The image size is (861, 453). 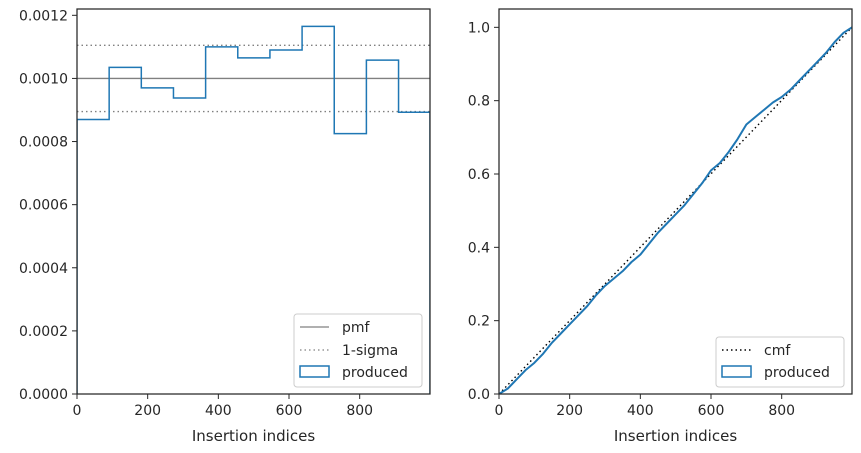 What do you see at coordinates (777, 351) in the screenshot?
I see `legend-cmf-label: cmf` at bounding box center [777, 351].